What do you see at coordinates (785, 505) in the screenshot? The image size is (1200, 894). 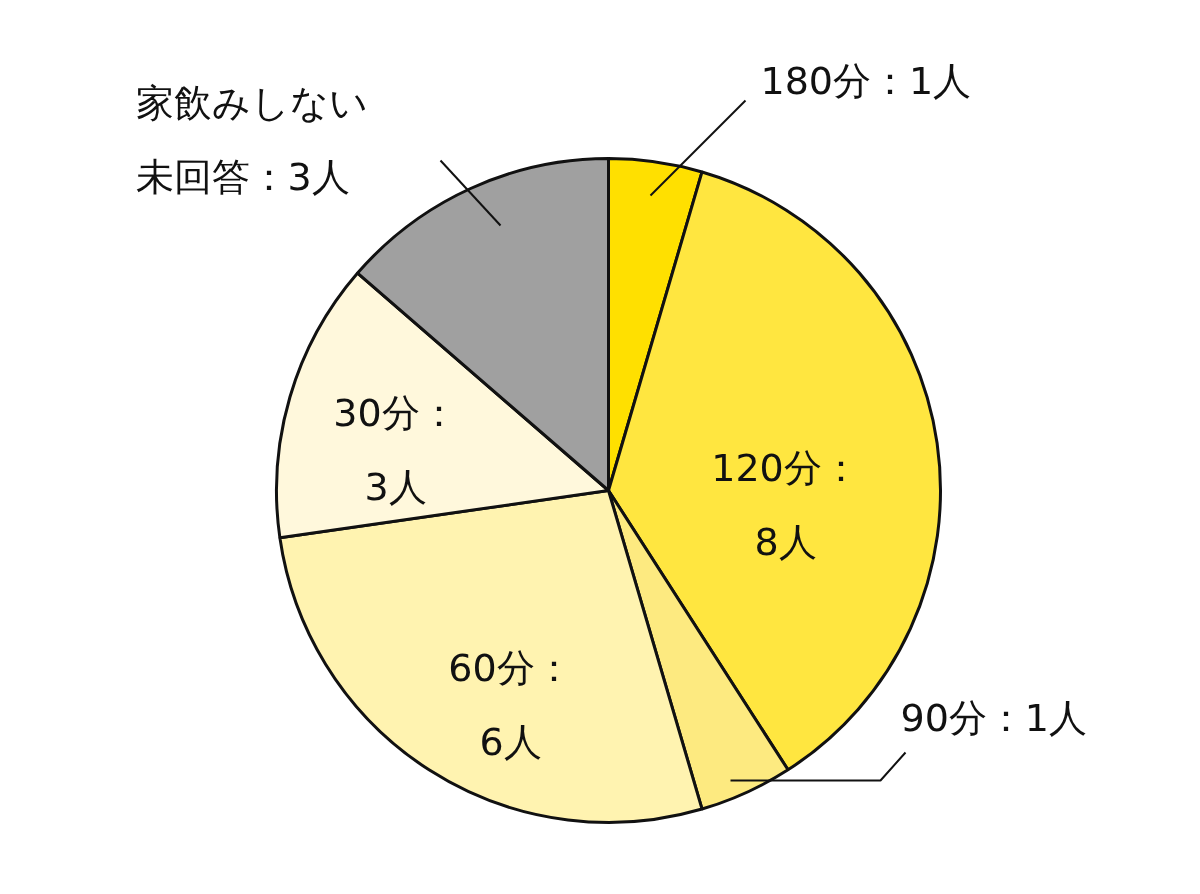 I see `slice-label: 120分： 8人` at bounding box center [785, 505].